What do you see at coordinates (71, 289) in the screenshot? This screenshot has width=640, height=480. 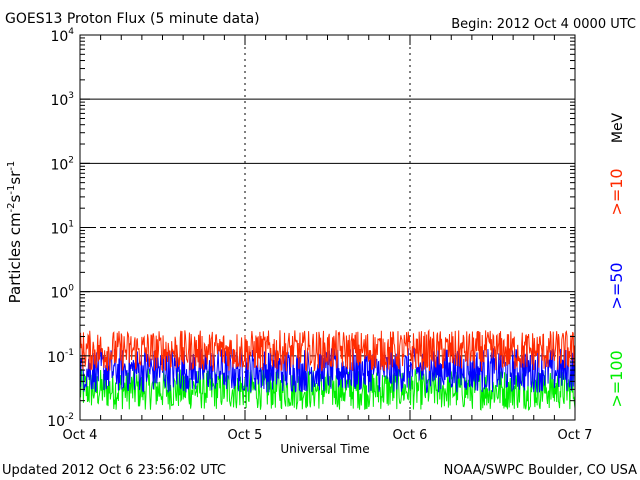 I see `y-tick-label-exp: 0` at bounding box center [71, 289].